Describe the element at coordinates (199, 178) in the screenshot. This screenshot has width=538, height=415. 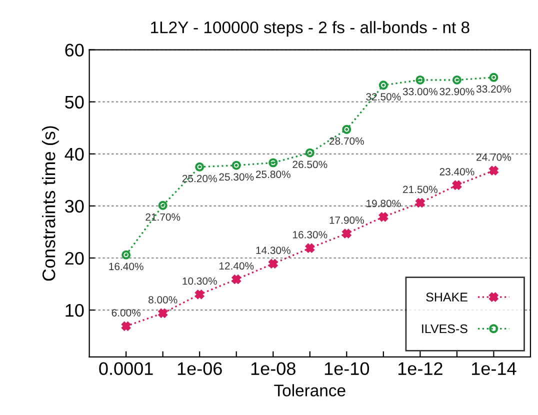
I see `annotation: 25.20%` at that location.